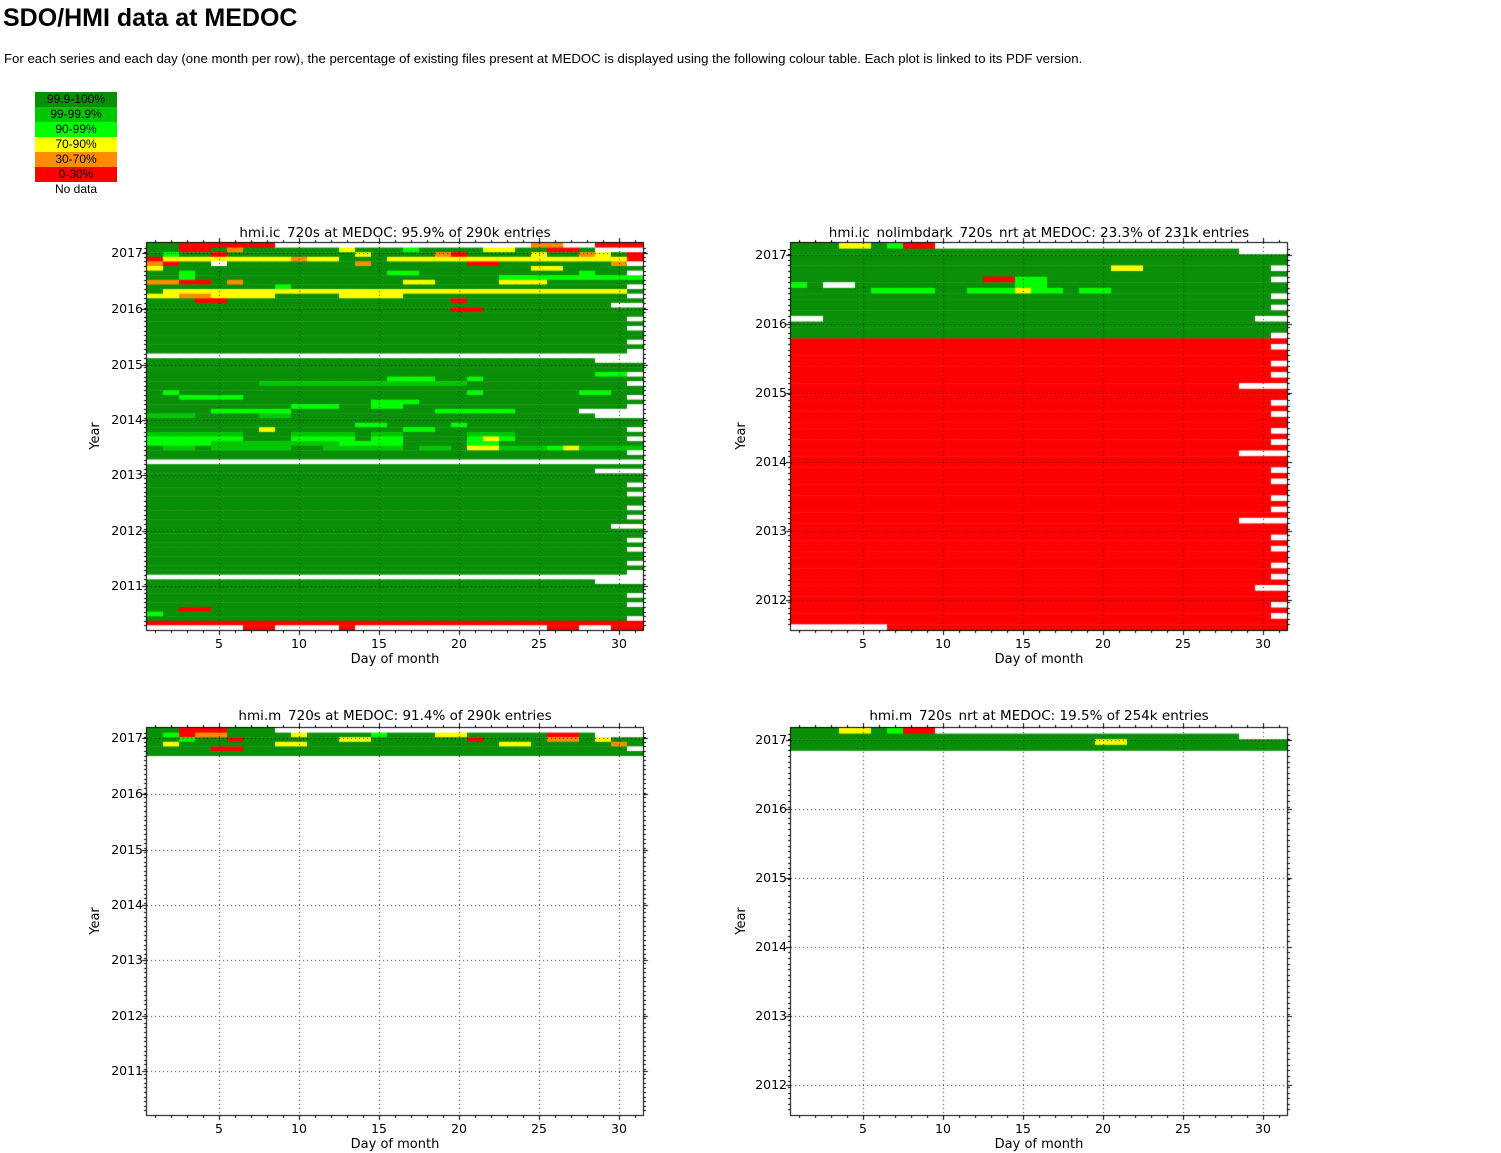 The height and width of the screenshot is (1153, 1501). Describe the element at coordinates (76, 114) in the screenshot. I see `legend-item: 99-99.9%` at that location.